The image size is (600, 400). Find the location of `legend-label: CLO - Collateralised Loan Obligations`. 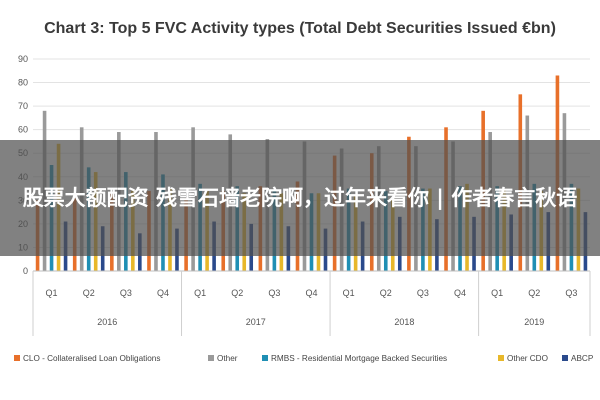

legend-label: CLO - Collateralised Loan Obligations is located at coordinates (91, 358).